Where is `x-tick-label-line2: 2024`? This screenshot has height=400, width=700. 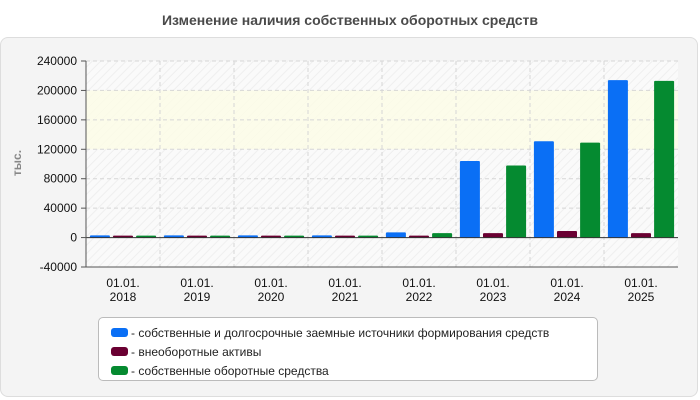 x-tick-label-line2: 2024 is located at coordinates (567, 297).